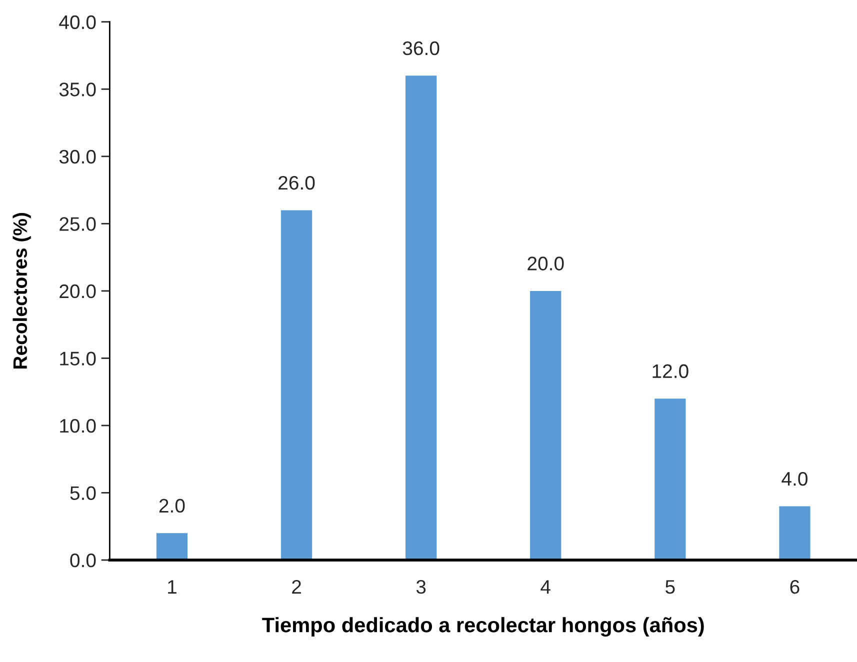 The height and width of the screenshot is (662, 857). I want to click on y-tick-label: 35.0, so click(77, 89).